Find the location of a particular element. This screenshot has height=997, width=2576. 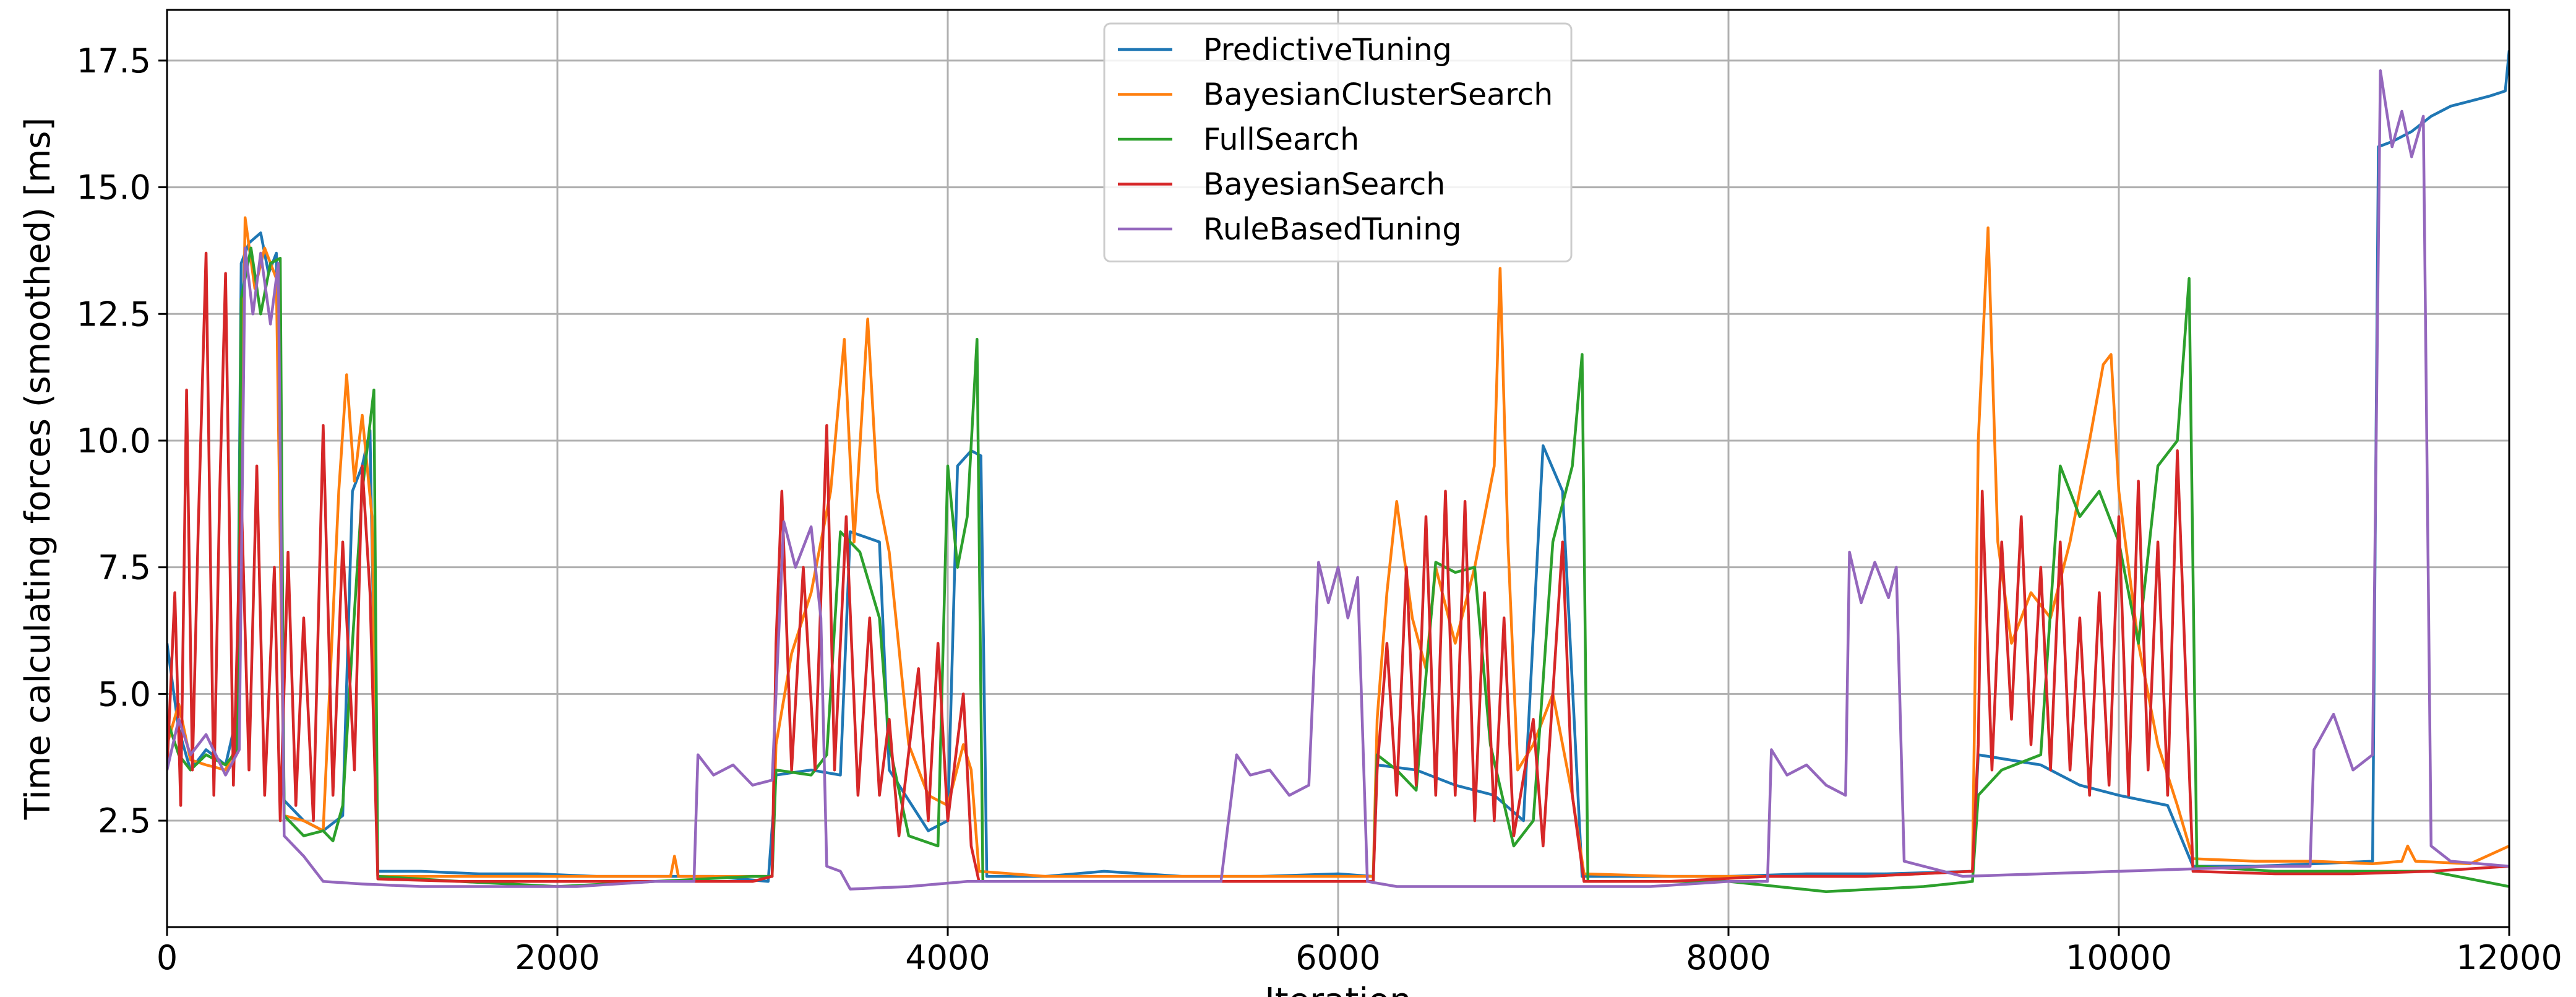

legend-label: PredictiveTuning is located at coordinates (1327, 49).